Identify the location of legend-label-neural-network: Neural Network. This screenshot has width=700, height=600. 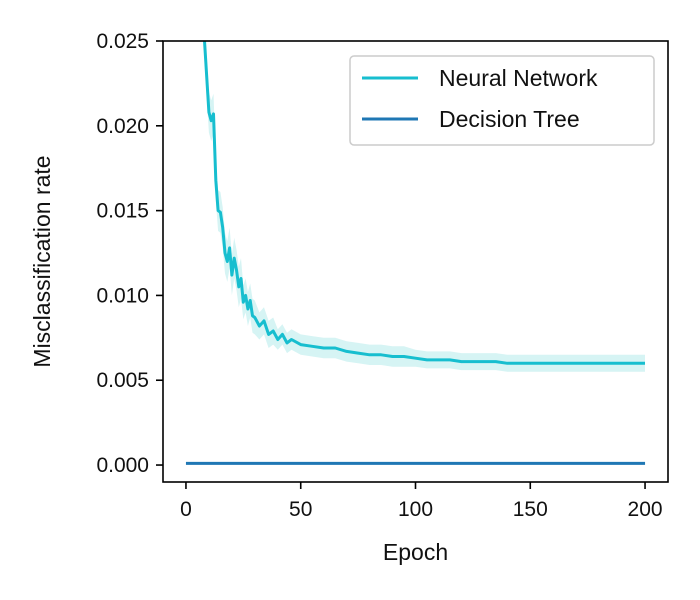
(518, 78).